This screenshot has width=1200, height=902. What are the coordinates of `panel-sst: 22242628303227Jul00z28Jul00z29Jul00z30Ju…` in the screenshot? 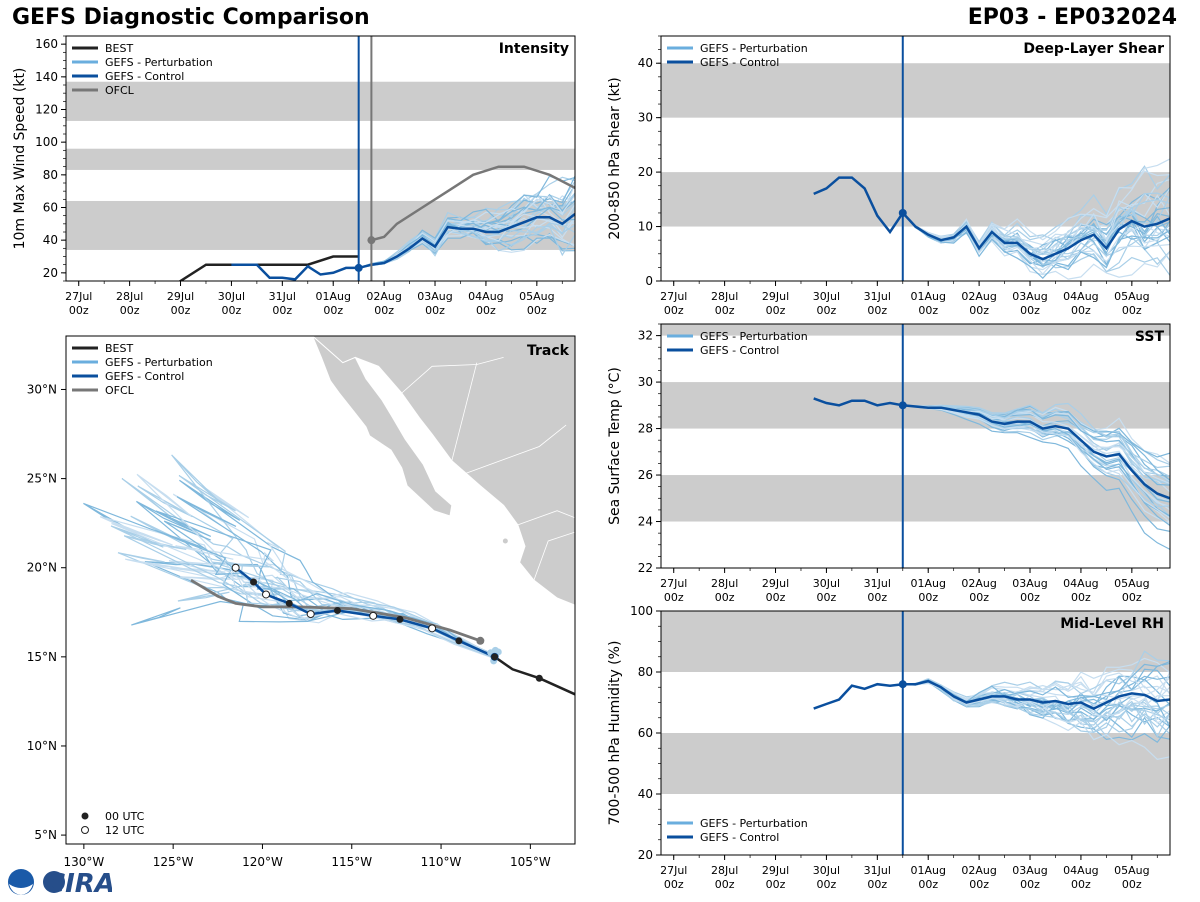 It's located at (889, 463).